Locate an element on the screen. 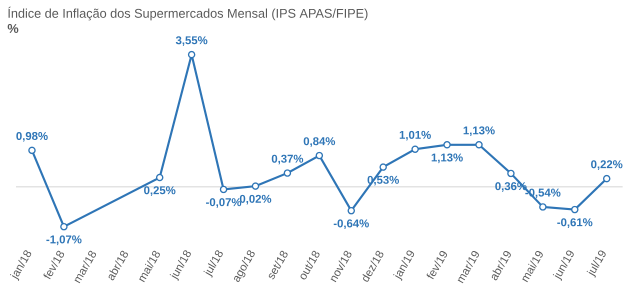  data-label: 1,01% is located at coordinates (415, 135).